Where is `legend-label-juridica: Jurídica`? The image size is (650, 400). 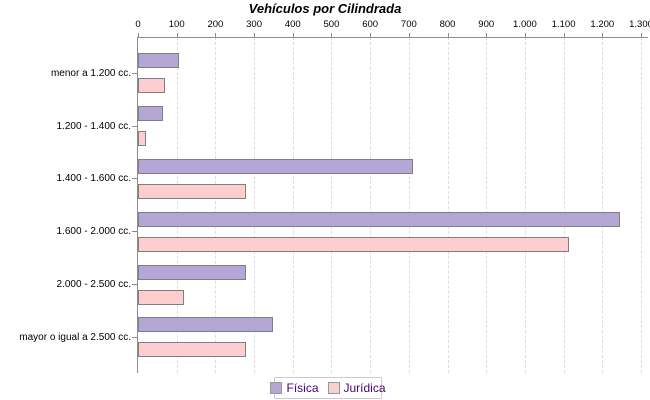 legend-label-juridica: Jurídica is located at coordinates (364, 388).